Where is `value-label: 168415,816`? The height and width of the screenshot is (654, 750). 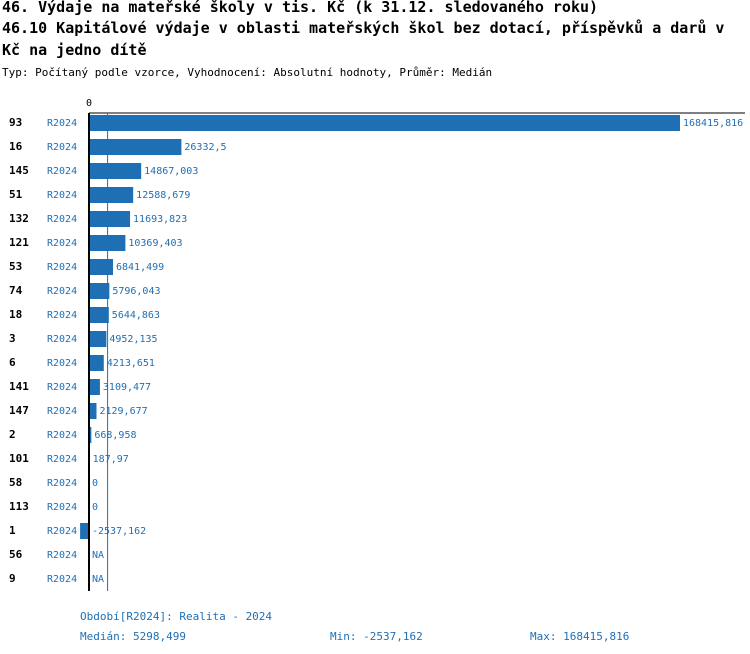
value-label: 168415,816 is located at coordinates (713, 123).